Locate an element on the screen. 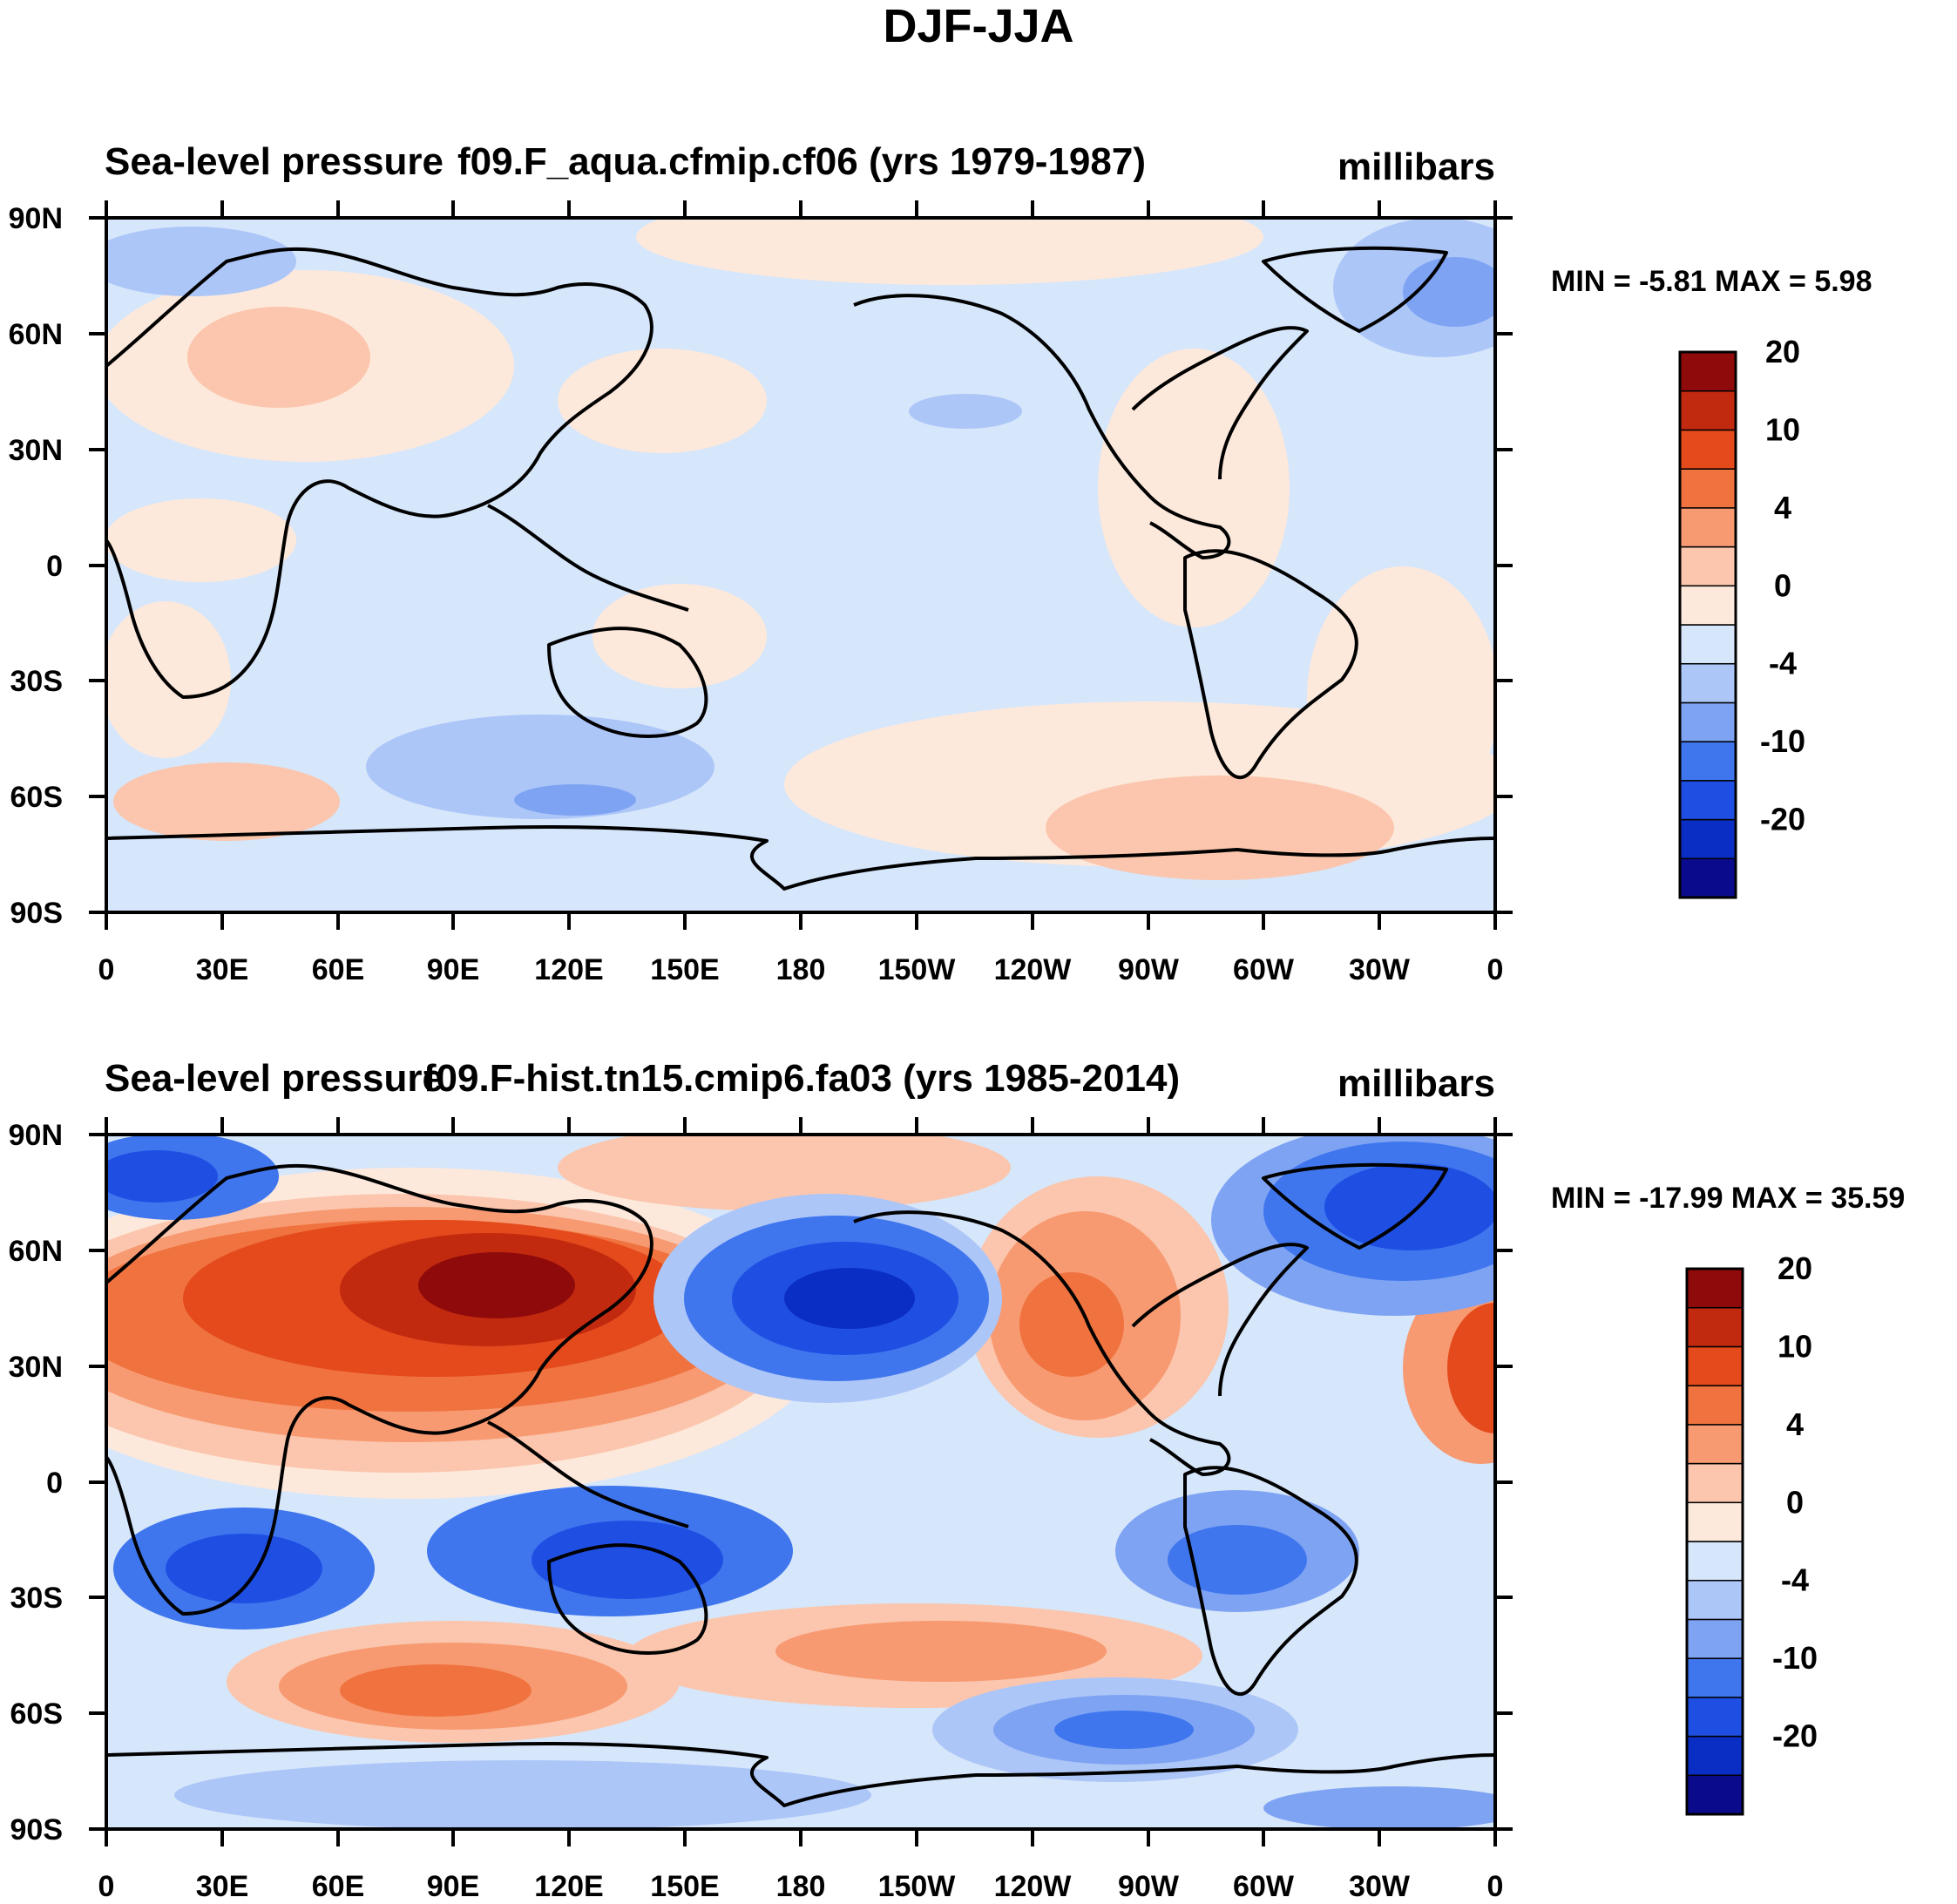  lon-label: 150E is located at coordinates (684, 1886).